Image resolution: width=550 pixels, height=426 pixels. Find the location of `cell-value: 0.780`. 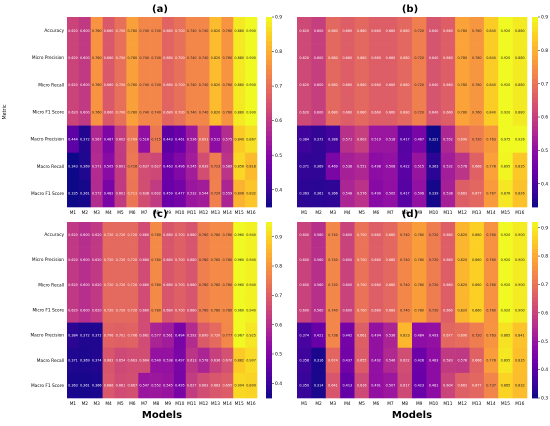

cell-value: 0.780 is located at coordinates (227, 260).